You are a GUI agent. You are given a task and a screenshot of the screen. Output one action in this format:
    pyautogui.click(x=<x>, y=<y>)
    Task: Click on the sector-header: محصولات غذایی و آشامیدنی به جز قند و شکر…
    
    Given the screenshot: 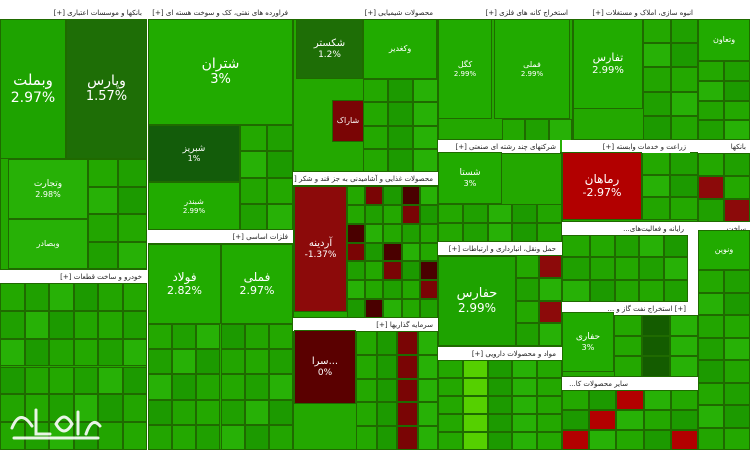 What is the action you would take?
    pyautogui.click(x=365, y=178)
    